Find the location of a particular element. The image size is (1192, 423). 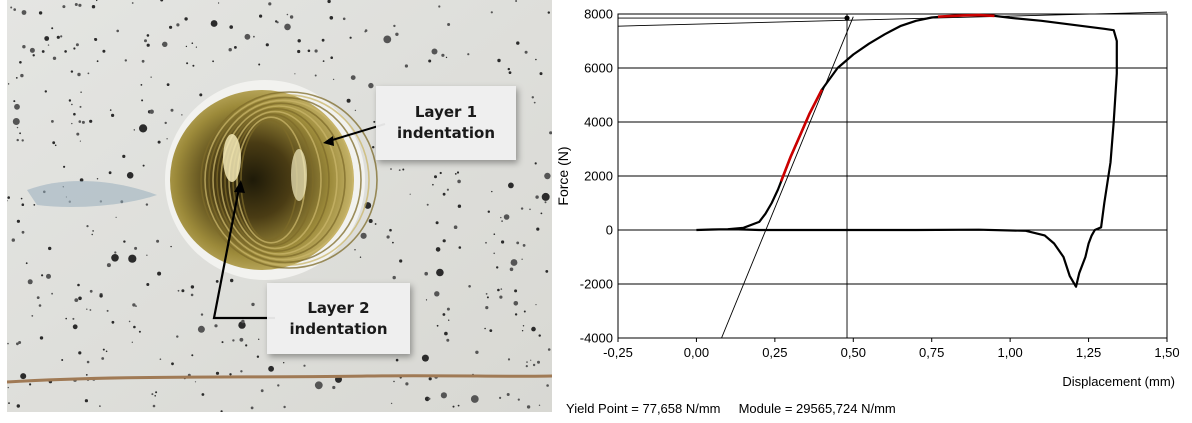

yield-marker is located at coordinates (847, 18).